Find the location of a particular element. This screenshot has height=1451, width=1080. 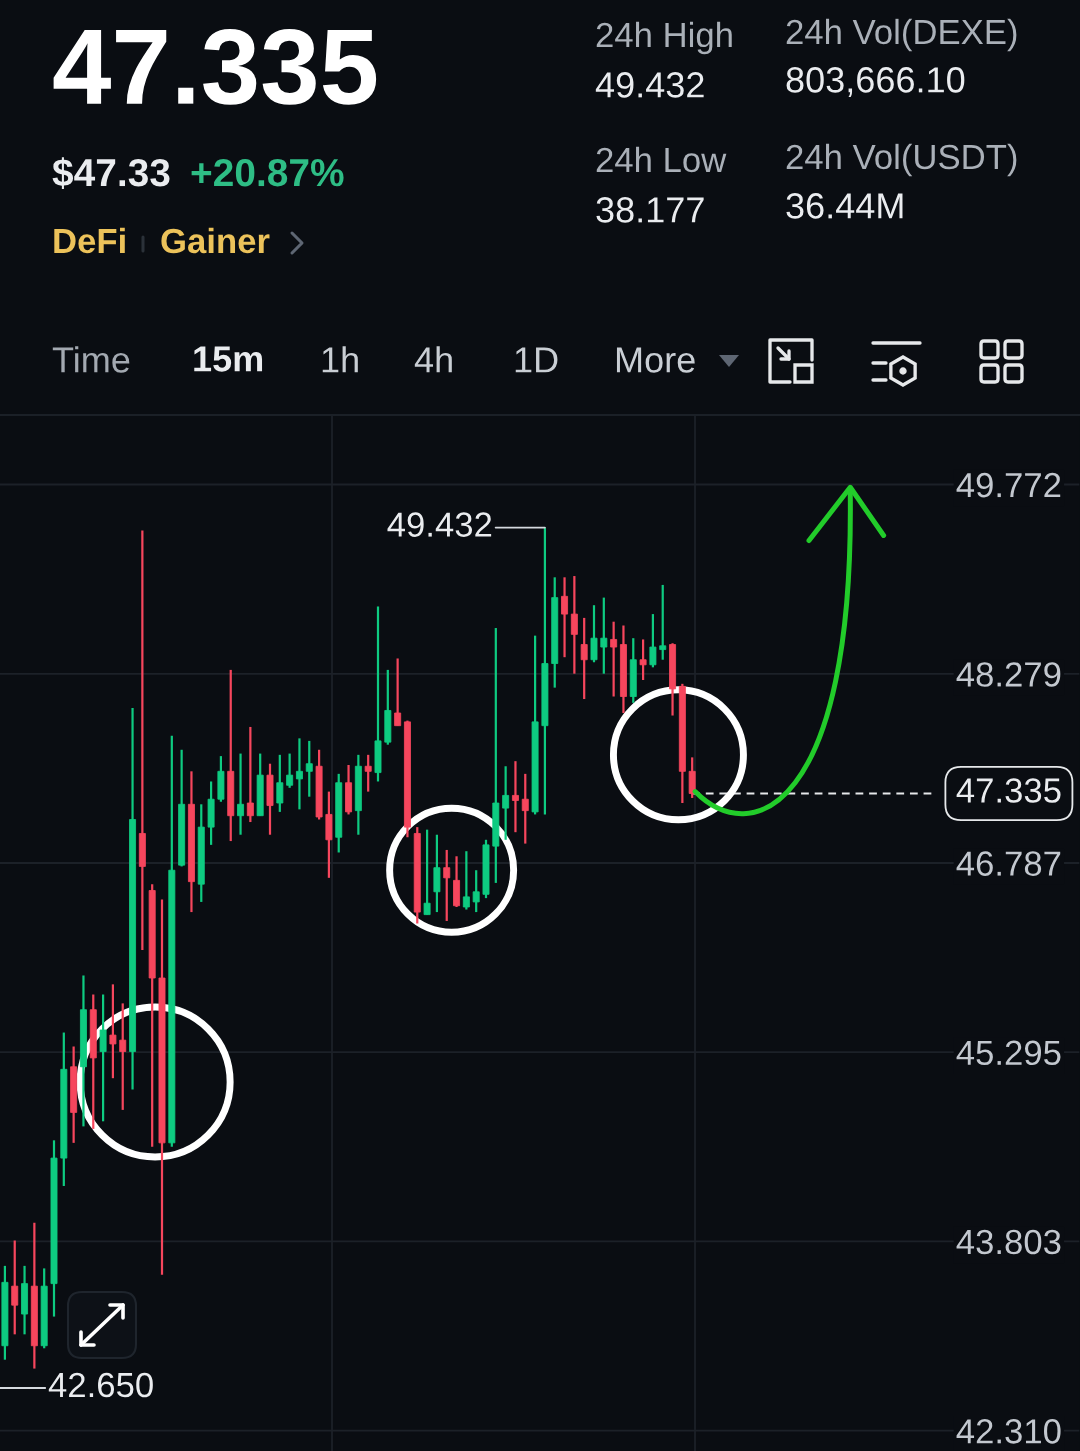

text: 38.177 is located at coordinates (650, 210).